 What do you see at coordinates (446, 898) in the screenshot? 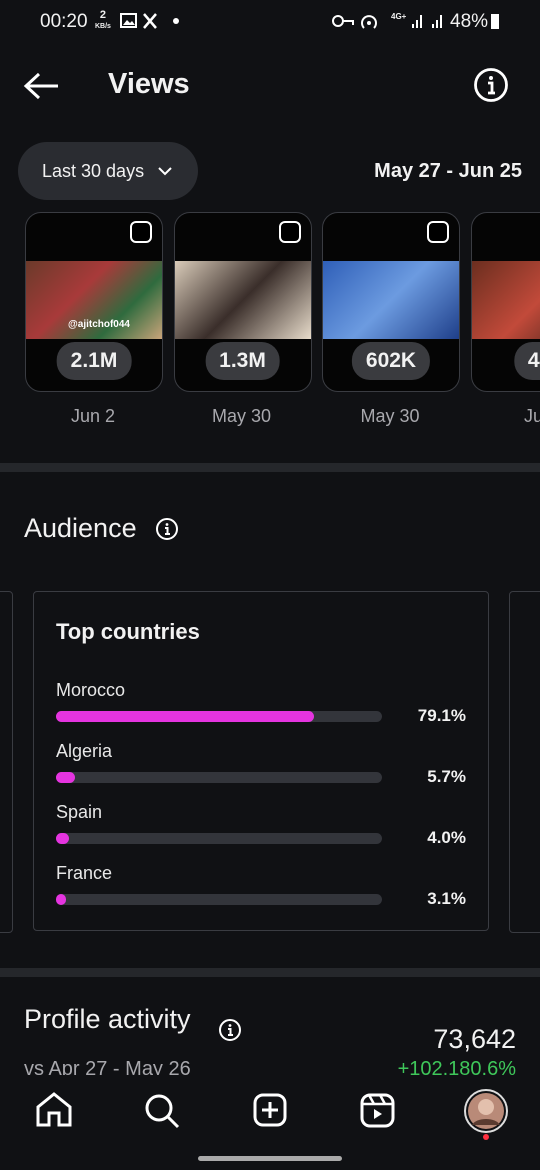
I see `country-share: 3.1%` at bounding box center [446, 898].